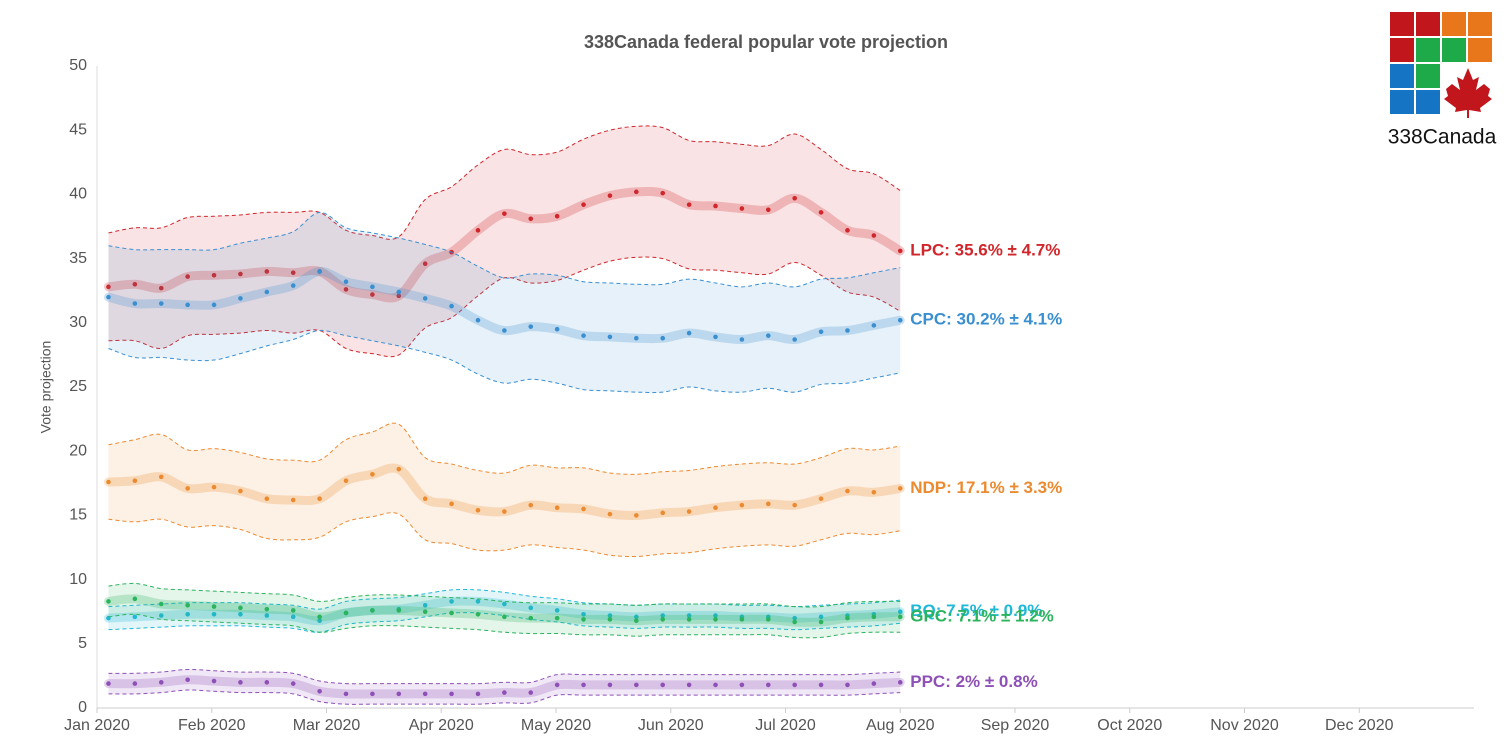 This screenshot has width=1512, height=756. Describe the element at coordinates (982, 615) in the screenshot. I see `series-label: GPC: 7.1% ± 1.2%` at that location.